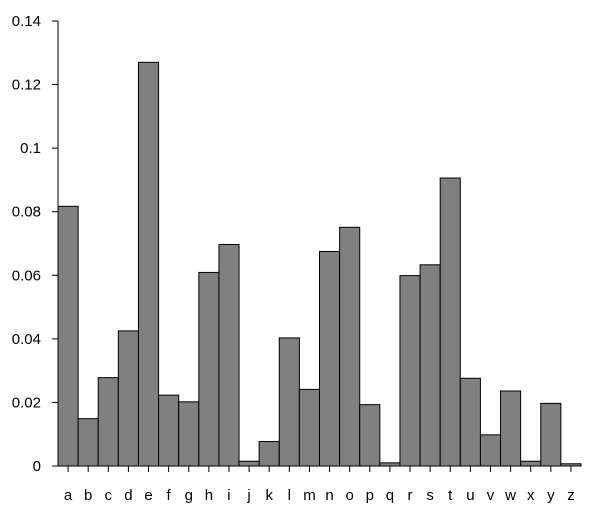  Describe the element at coordinates (169, 495) in the screenshot. I see `x-tick-label: f` at that location.